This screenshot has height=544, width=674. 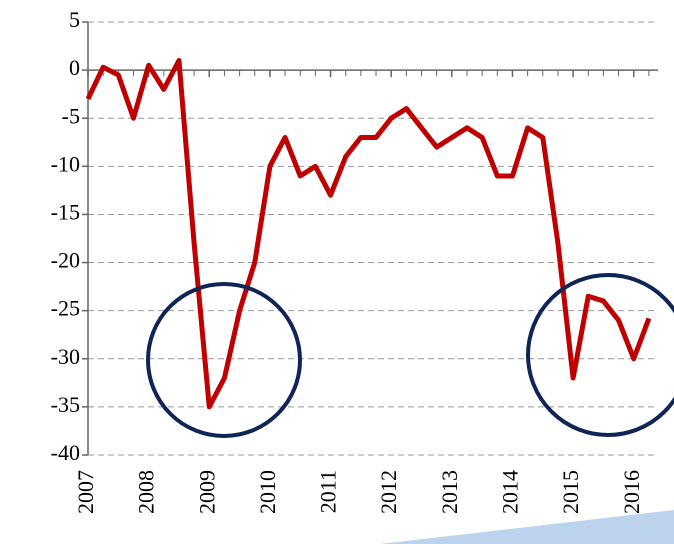 What do you see at coordinates (65, 404) in the screenshot?
I see `y-tick-label: -35` at bounding box center [65, 404].